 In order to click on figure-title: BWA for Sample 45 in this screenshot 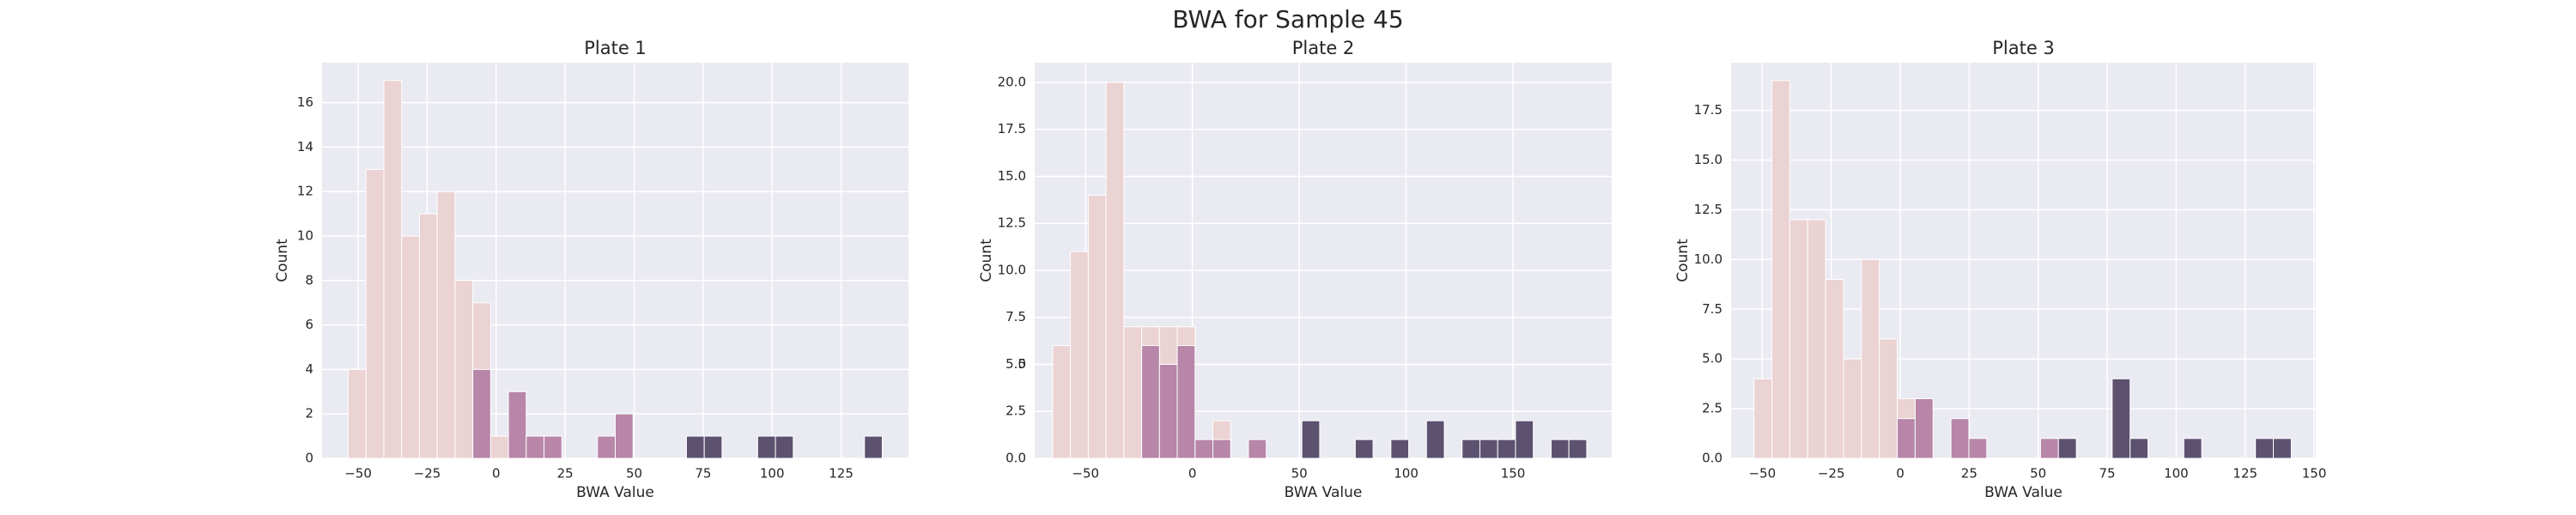, I will do `click(1287, 19)`.